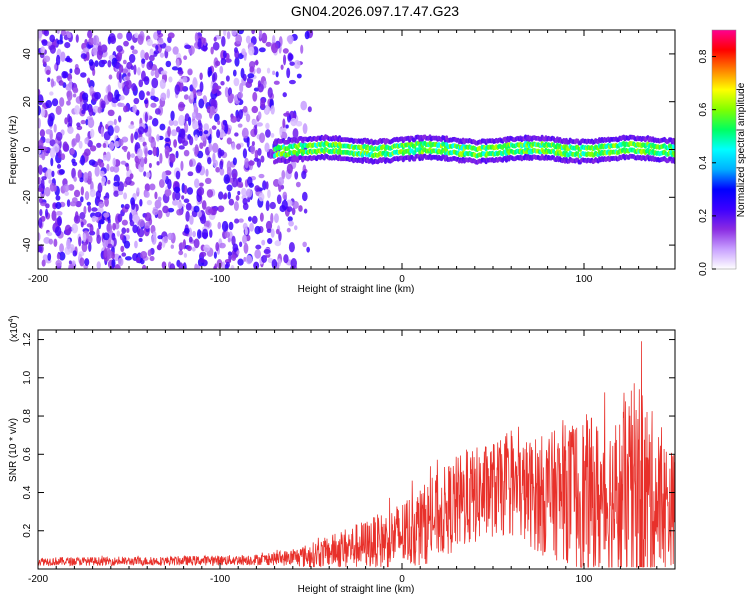 This screenshot has width=750, height=600. I want to click on colorbar-frame, so click(724, 149).